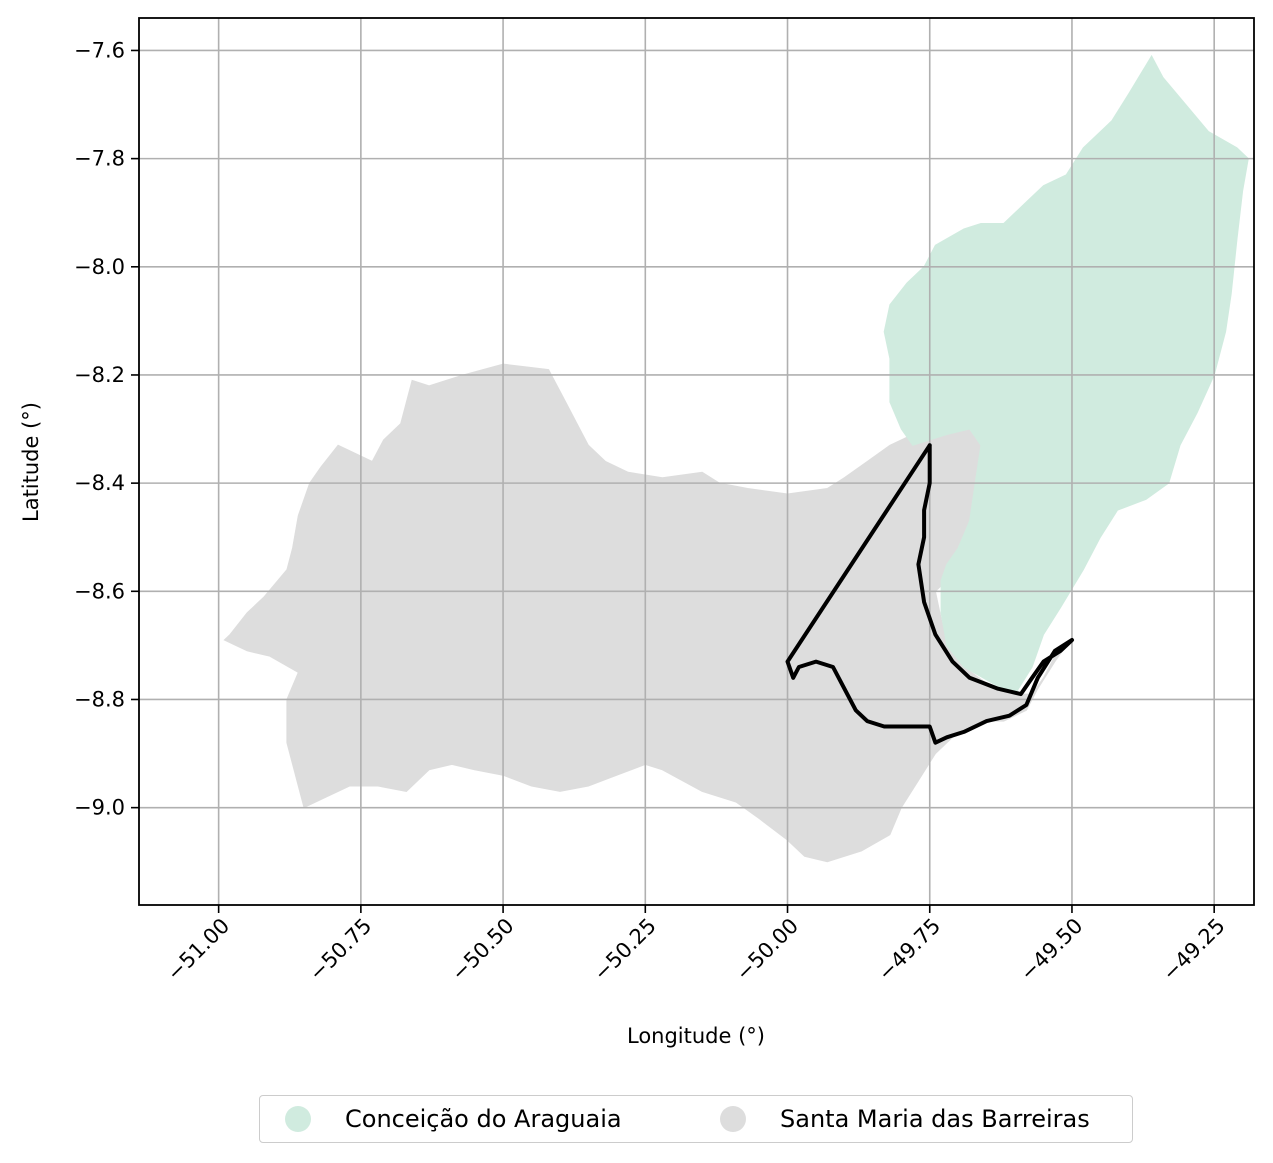 This screenshot has width=1273, height=1163. Describe the element at coordinates (31, 462) in the screenshot. I see `y-axis-title: Latitude (°)` at that location.